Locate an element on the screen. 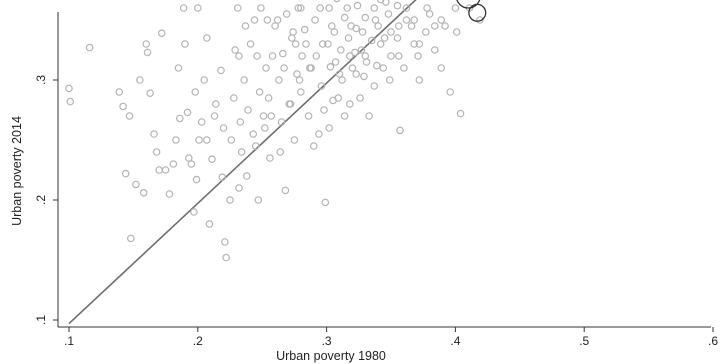 The width and height of the screenshot is (721, 364). x-tick-label: .1 is located at coordinates (69, 341).